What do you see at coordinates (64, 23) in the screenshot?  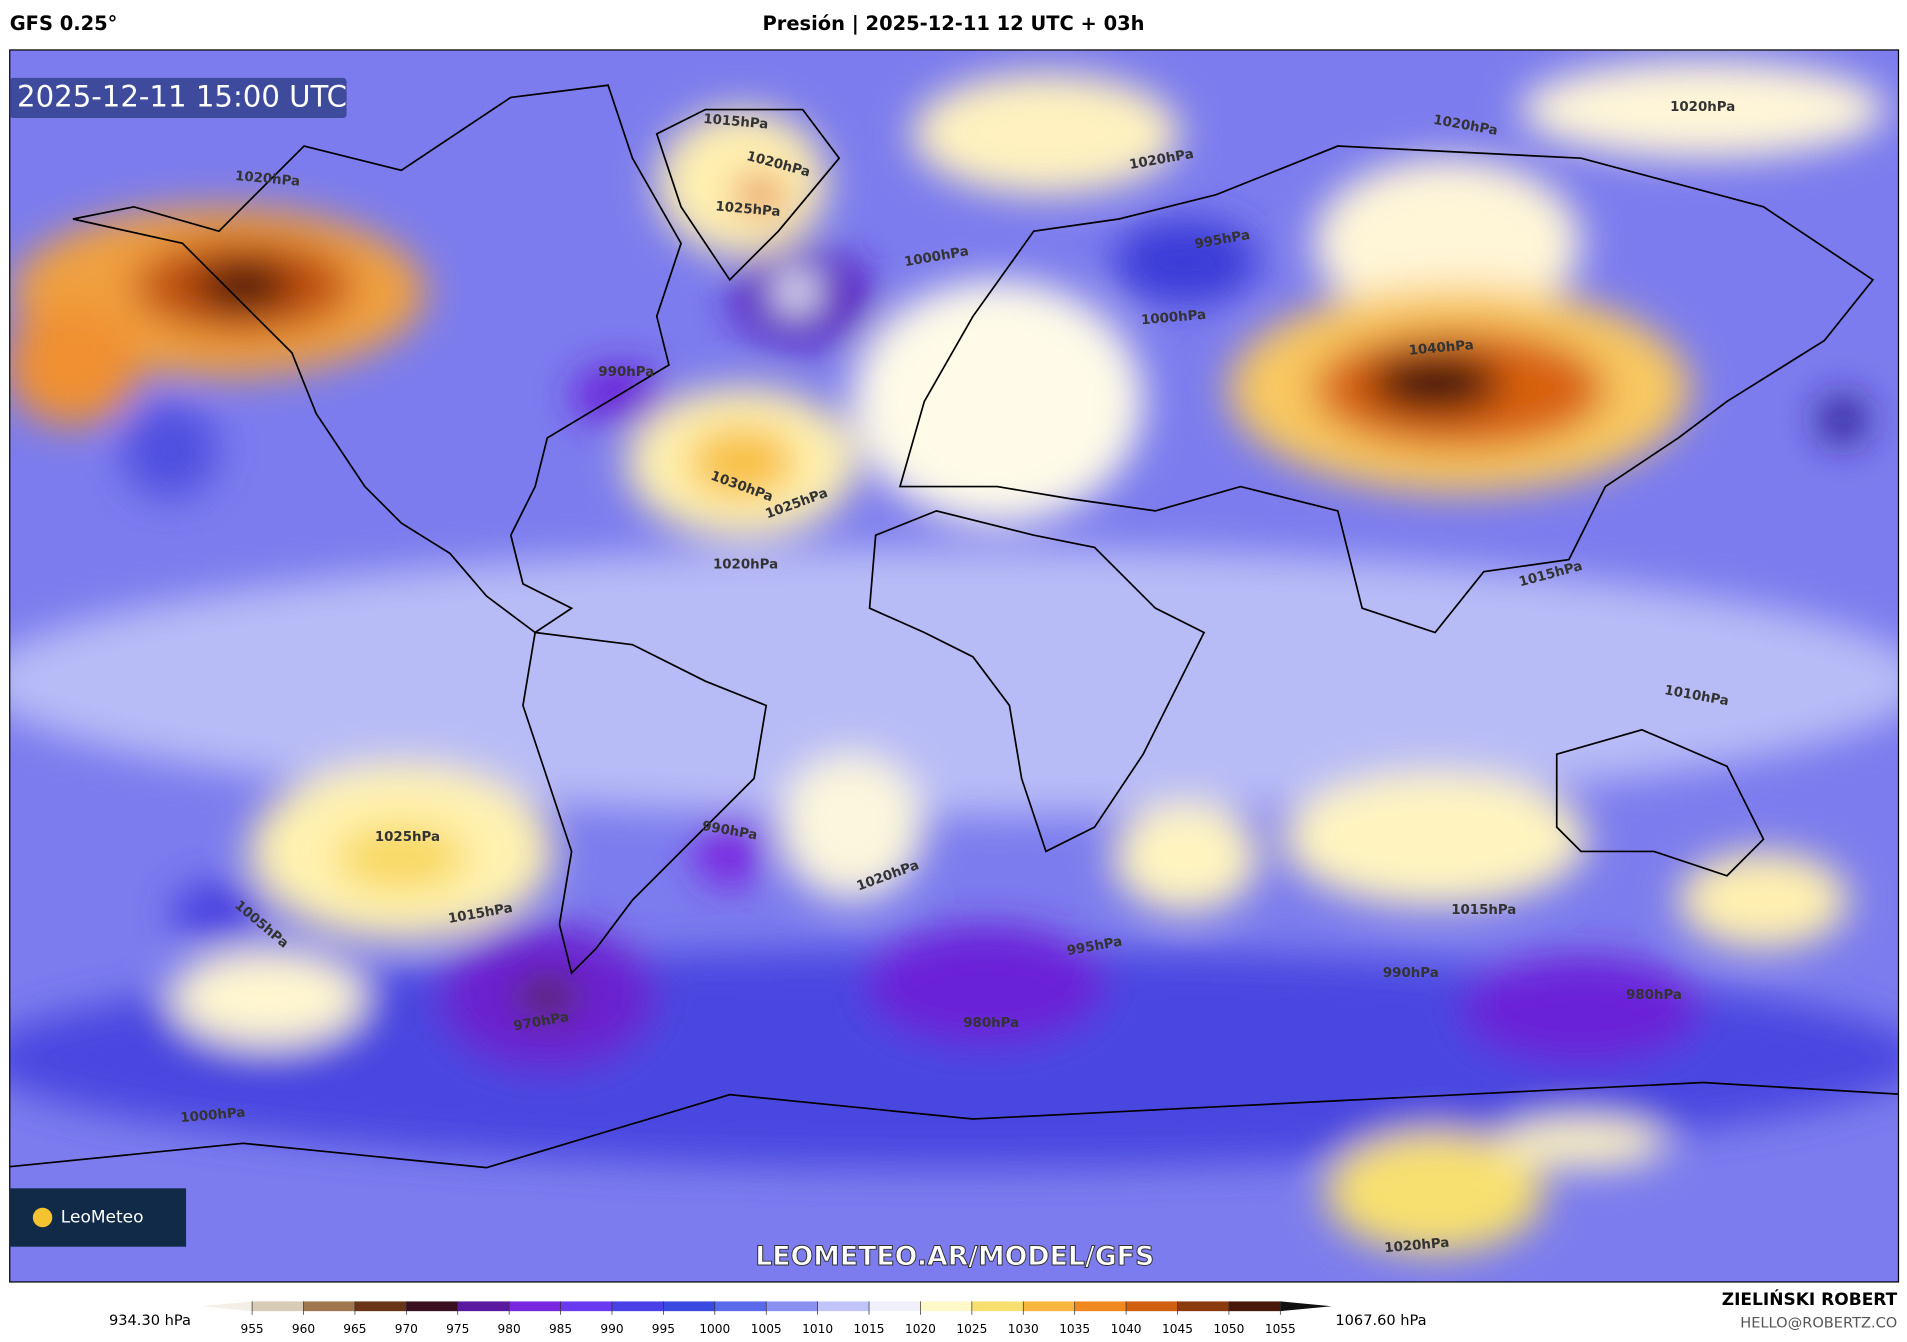 I see `model-name: GFS 0.25°` at bounding box center [64, 23].